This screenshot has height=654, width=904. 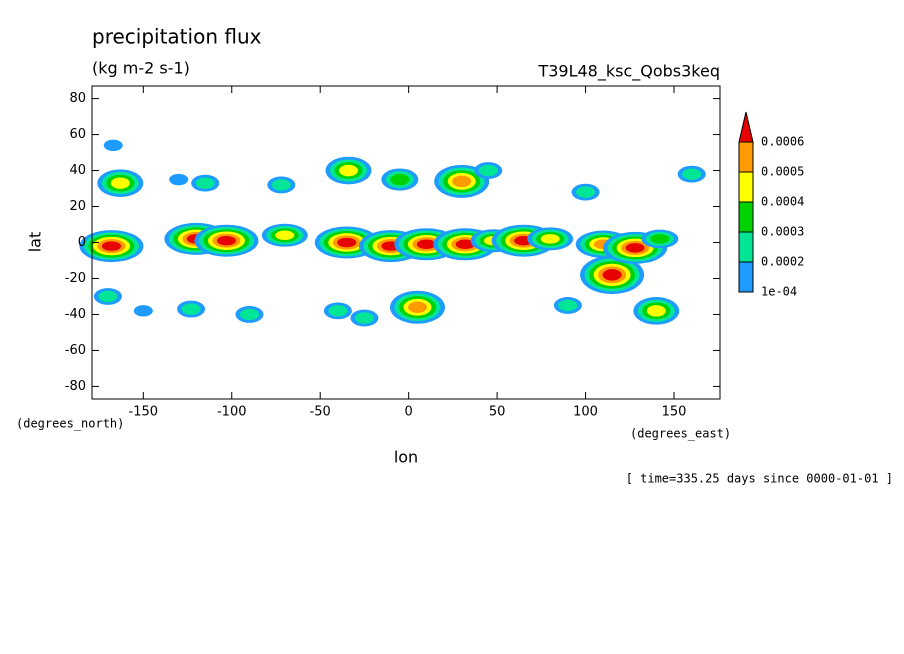 I want to click on x-tick-label: 50, so click(x=497, y=412).